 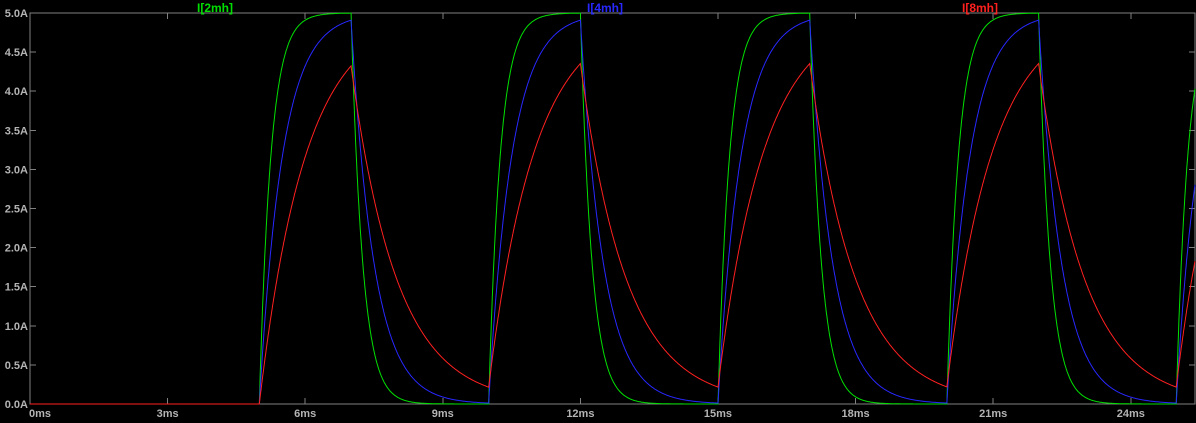 What do you see at coordinates (16, 131) in the screenshot?
I see `y-tick-label: 3.5A` at bounding box center [16, 131].